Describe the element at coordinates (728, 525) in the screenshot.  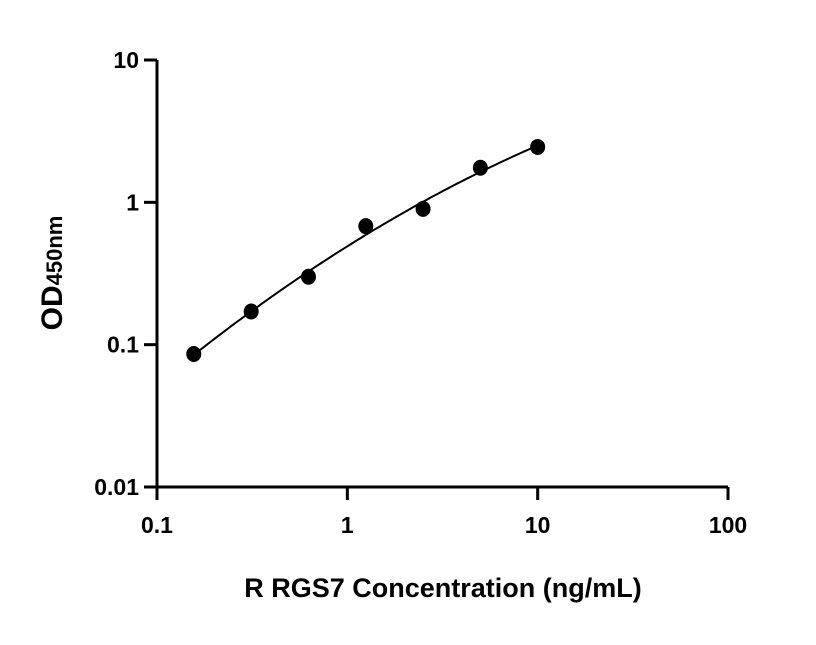
I see `x-tick-label: 100` at that location.